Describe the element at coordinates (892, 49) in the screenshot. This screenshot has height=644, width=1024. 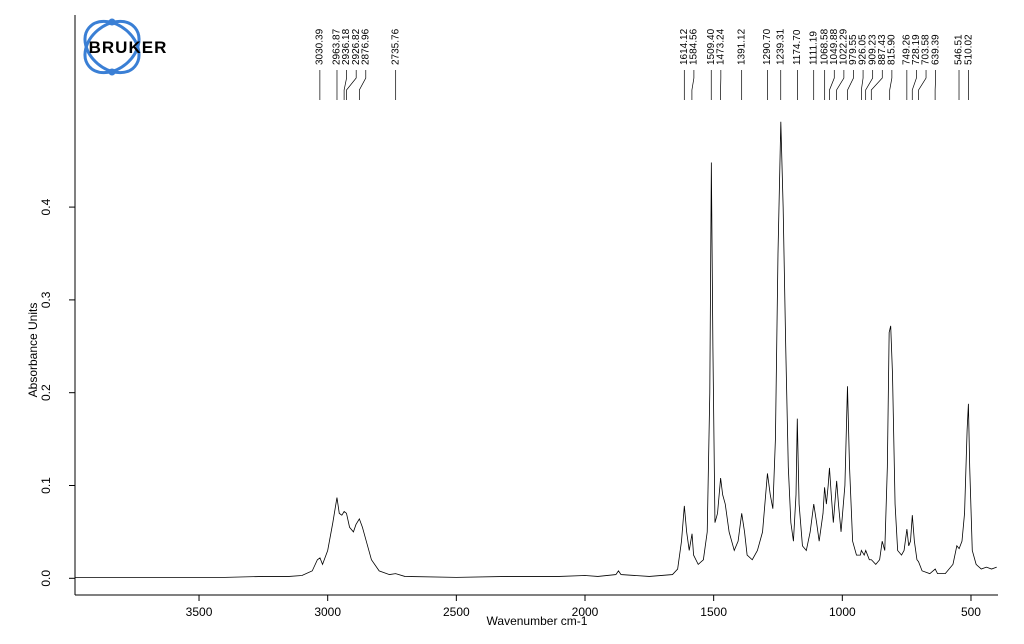
I see `peak-label: 815.90` at that location.